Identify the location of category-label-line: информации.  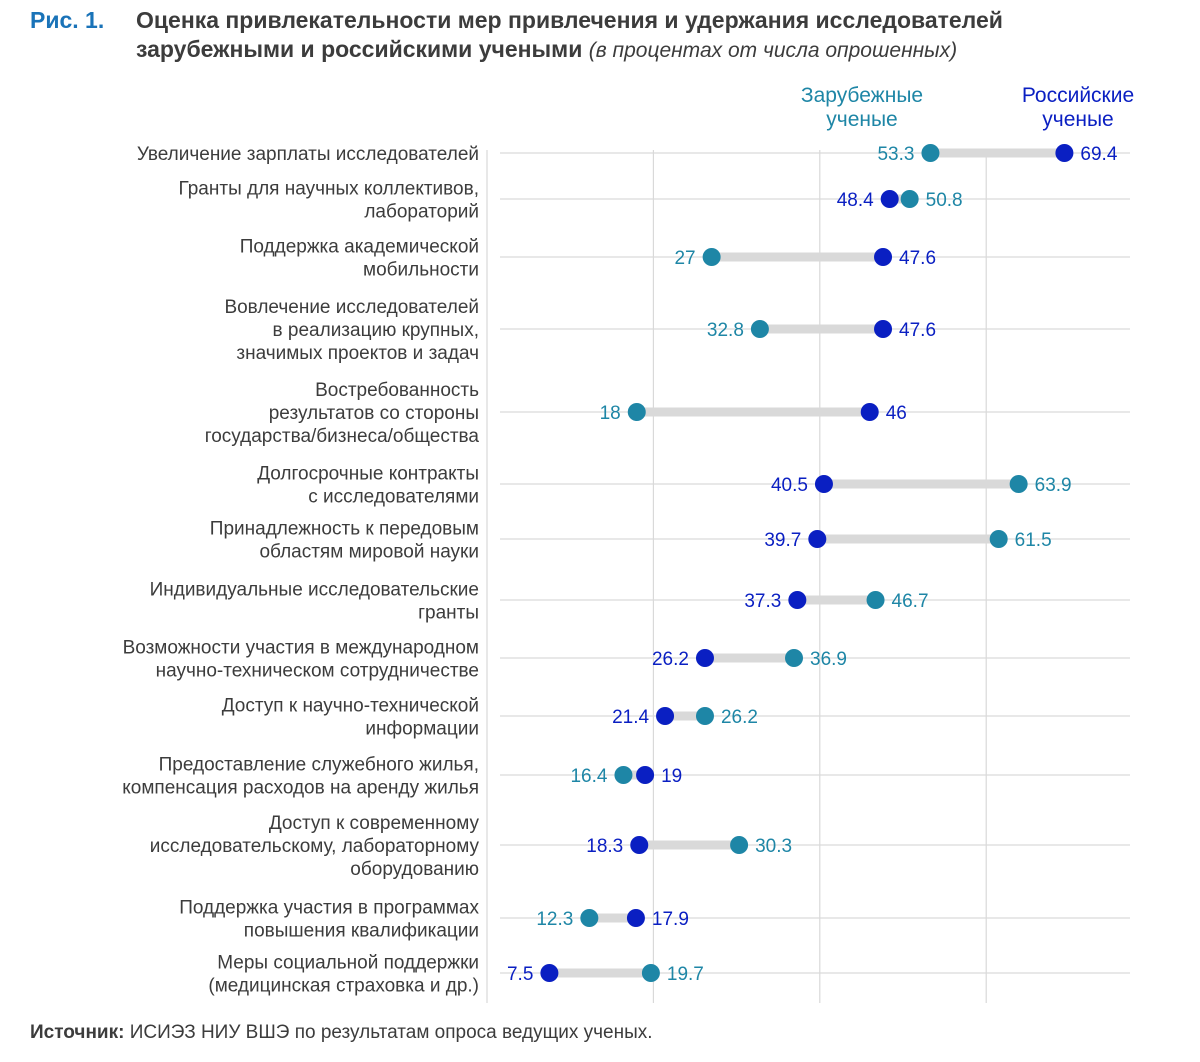
(422, 729).